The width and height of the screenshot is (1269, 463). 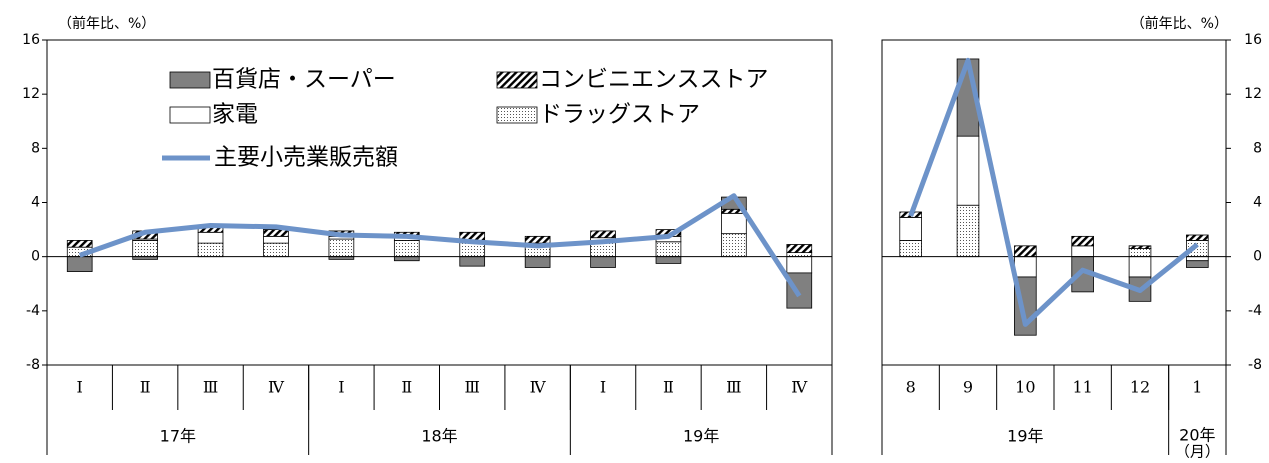 What do you see at coordinates (439, 436) in the screenshot?
I see `group-label: 18年` at bounding box center [439, 436].